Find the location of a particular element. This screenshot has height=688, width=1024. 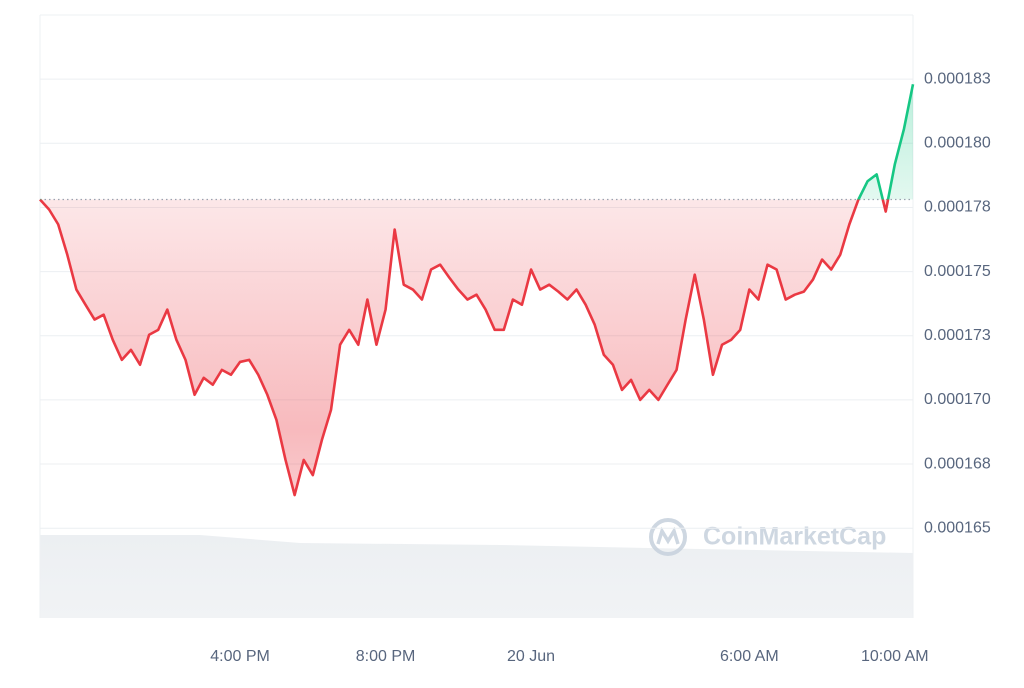

y-tick-label: 0.000180 is located at coordinates (957, 143).